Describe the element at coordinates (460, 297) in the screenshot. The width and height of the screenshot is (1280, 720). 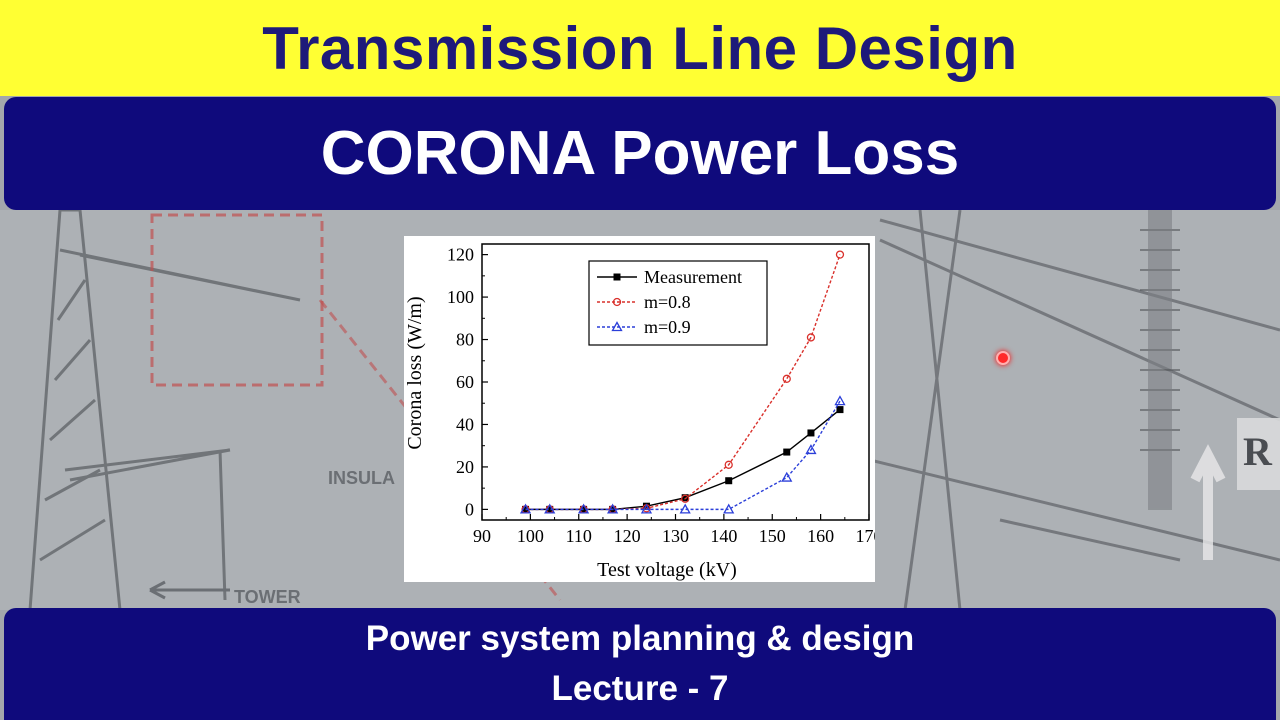
I see `y-tick-label: 100` at that location.